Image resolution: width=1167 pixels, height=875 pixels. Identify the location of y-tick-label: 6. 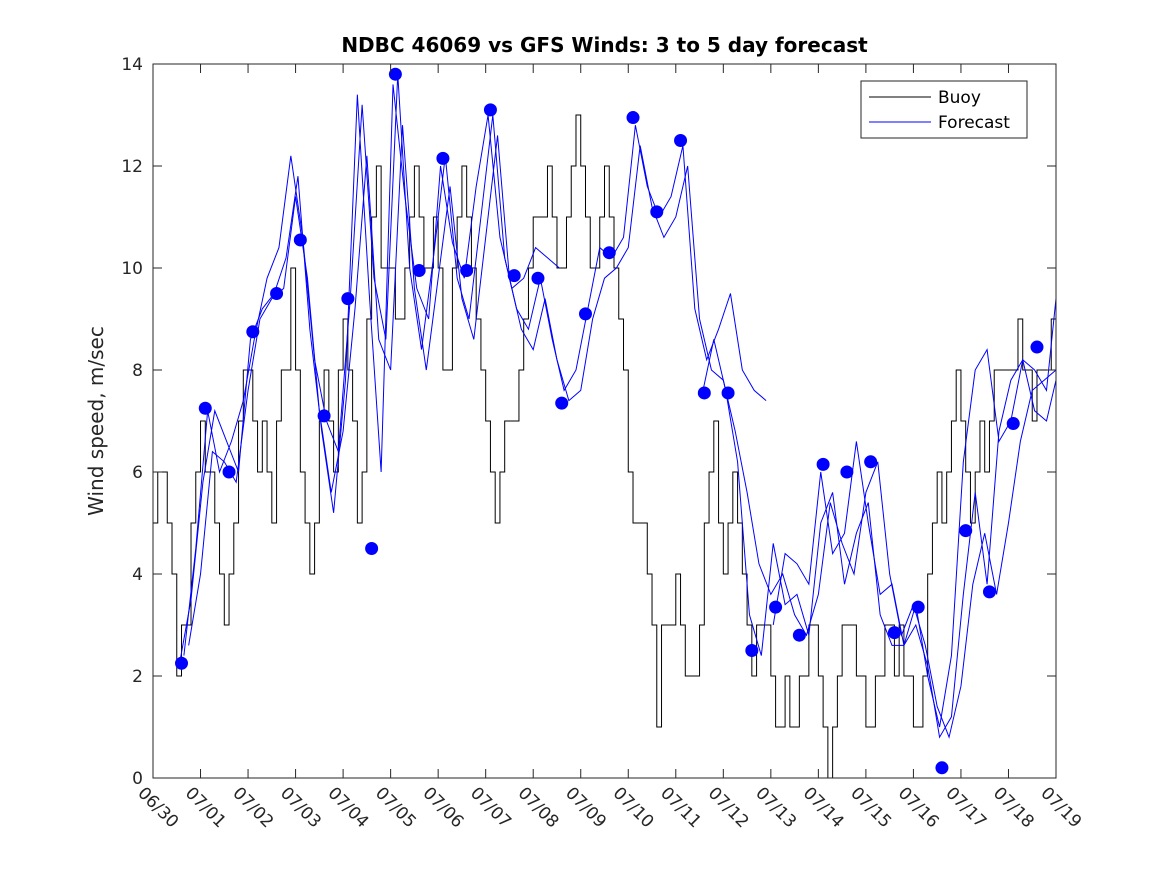
(137, 473).